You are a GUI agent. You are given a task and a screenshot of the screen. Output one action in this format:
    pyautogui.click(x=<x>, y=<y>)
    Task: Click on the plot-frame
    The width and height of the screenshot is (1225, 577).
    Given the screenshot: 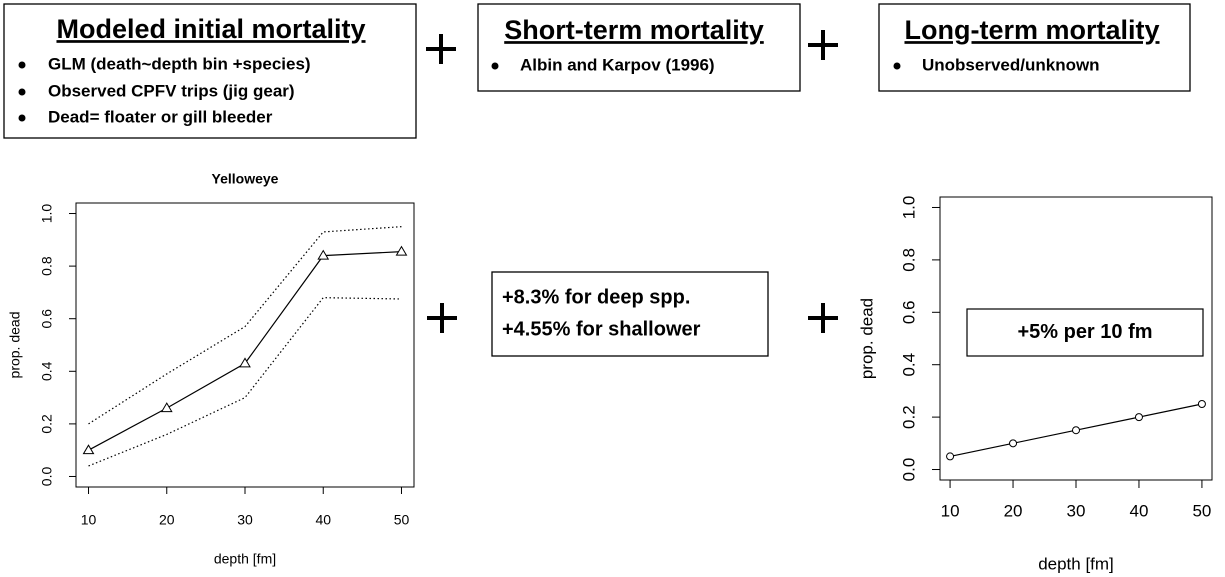 What is the action you would take?
    pyautogui.click(x=245, y=345)
    